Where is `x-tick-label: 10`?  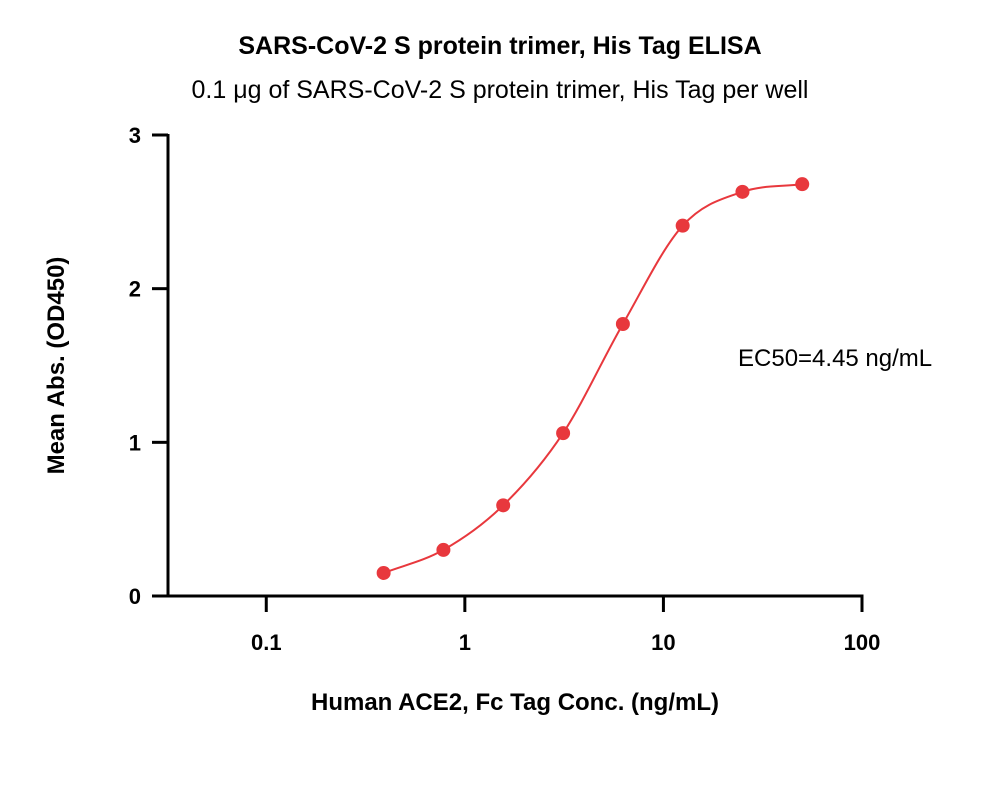 x-tick-label: 10 is located at coordinates (663, 642).